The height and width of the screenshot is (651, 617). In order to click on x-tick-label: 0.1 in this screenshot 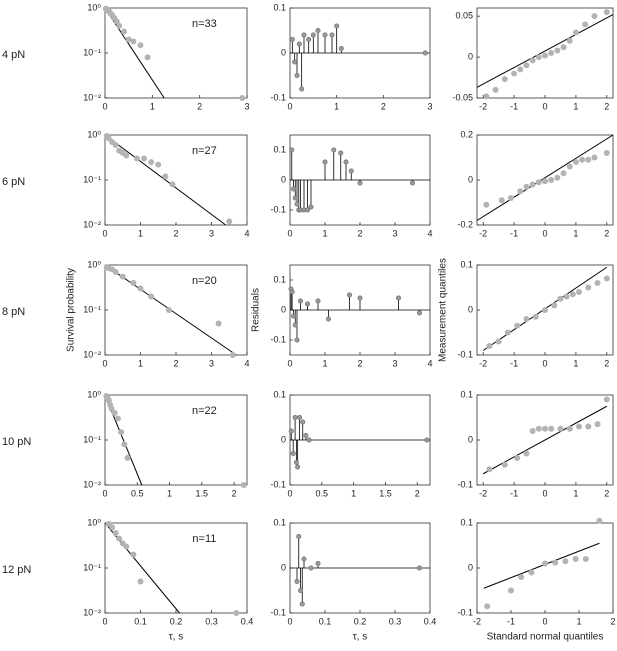, I will do `click(325, 621)`.